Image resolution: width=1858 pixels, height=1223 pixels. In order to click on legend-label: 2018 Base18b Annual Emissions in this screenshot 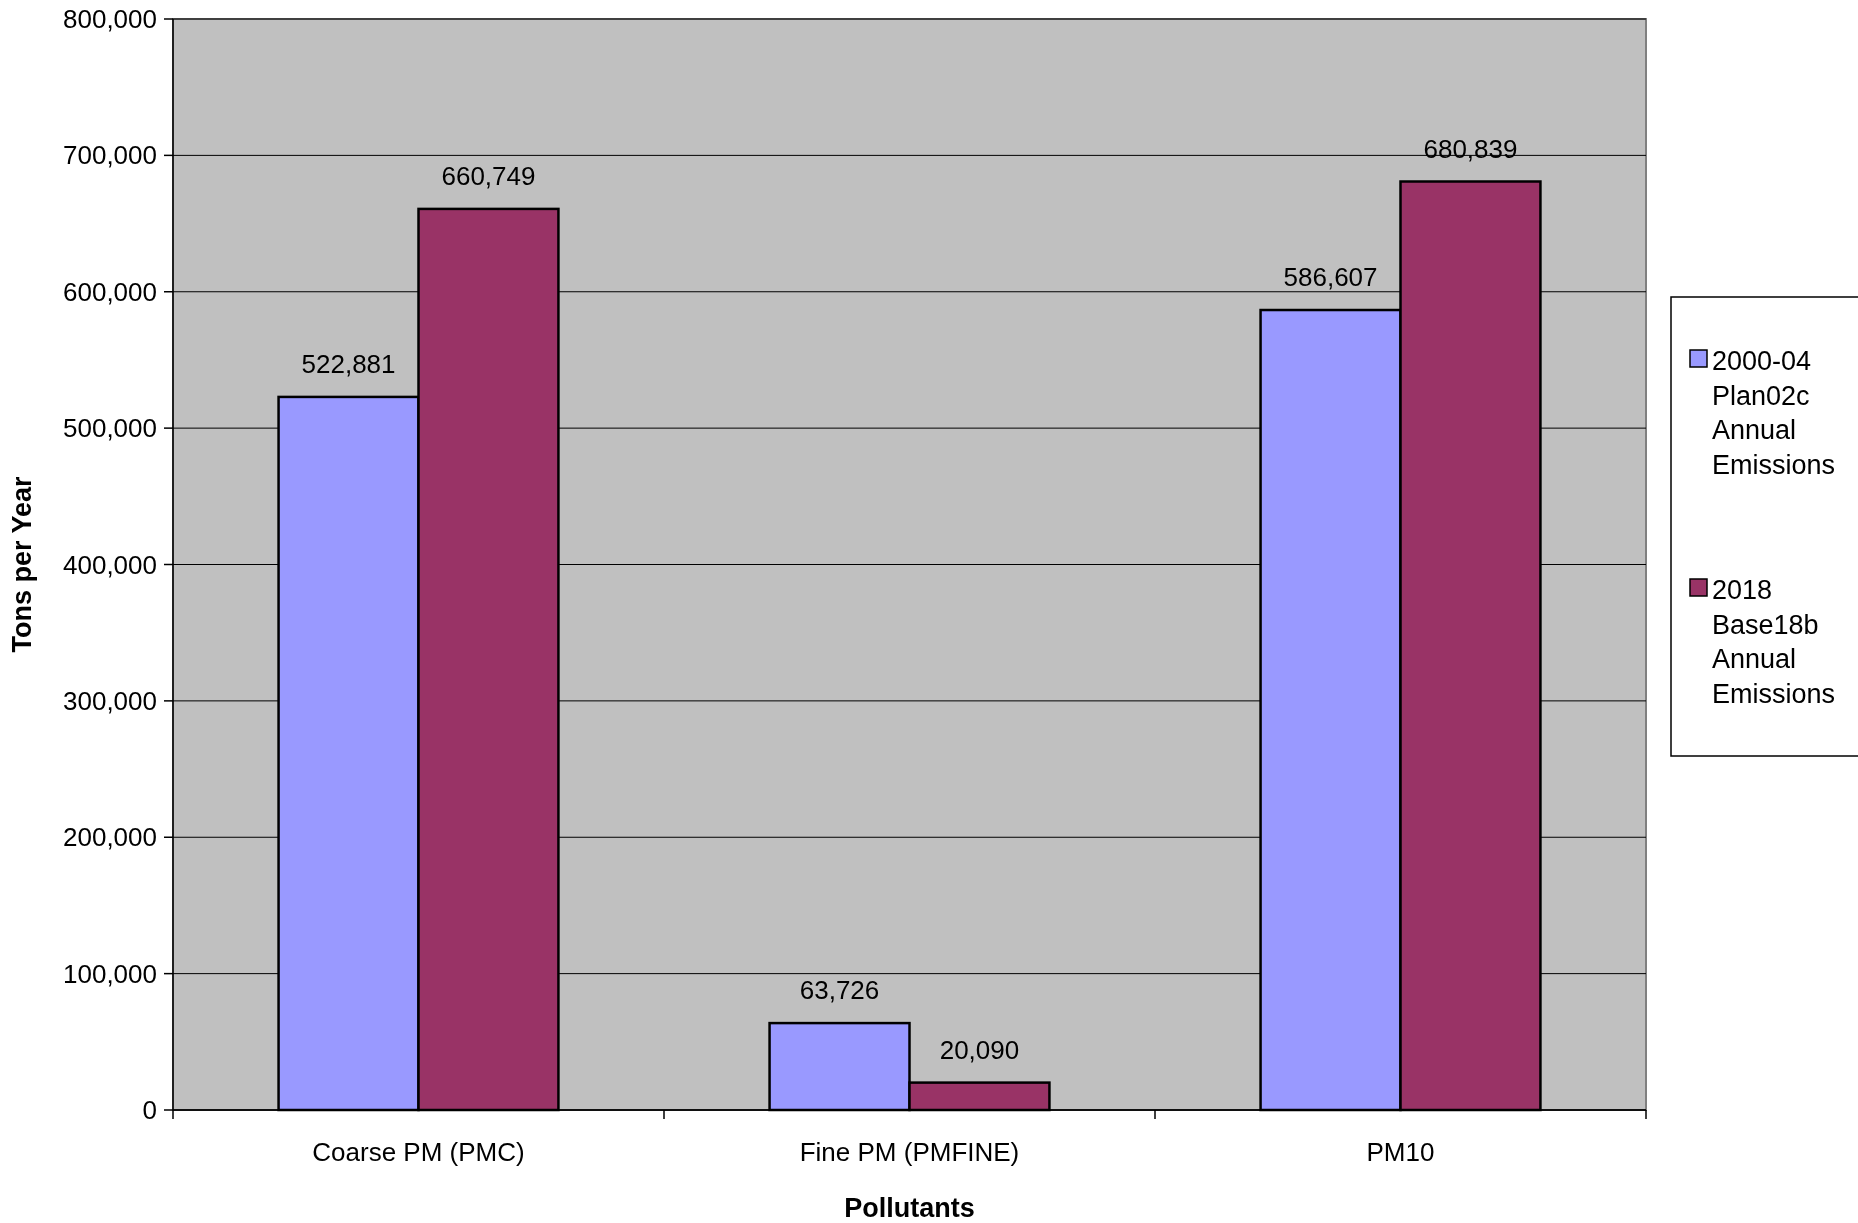, I will do `click(1774, 642)`.